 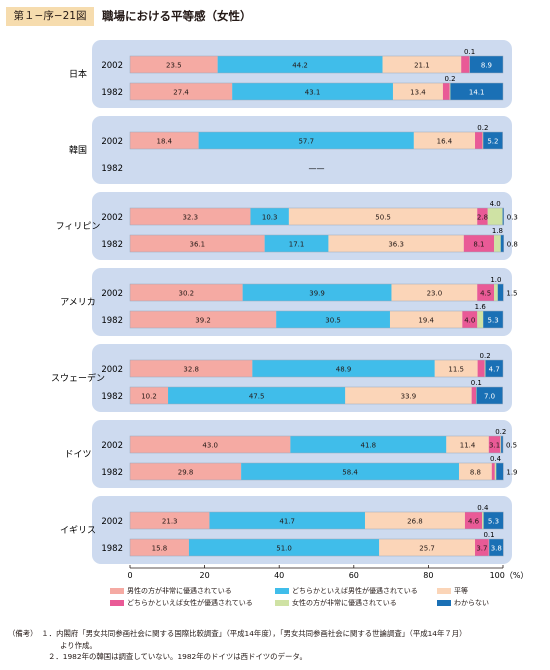 I want to click on data-label: 7.0, so click(x=489, y=397).